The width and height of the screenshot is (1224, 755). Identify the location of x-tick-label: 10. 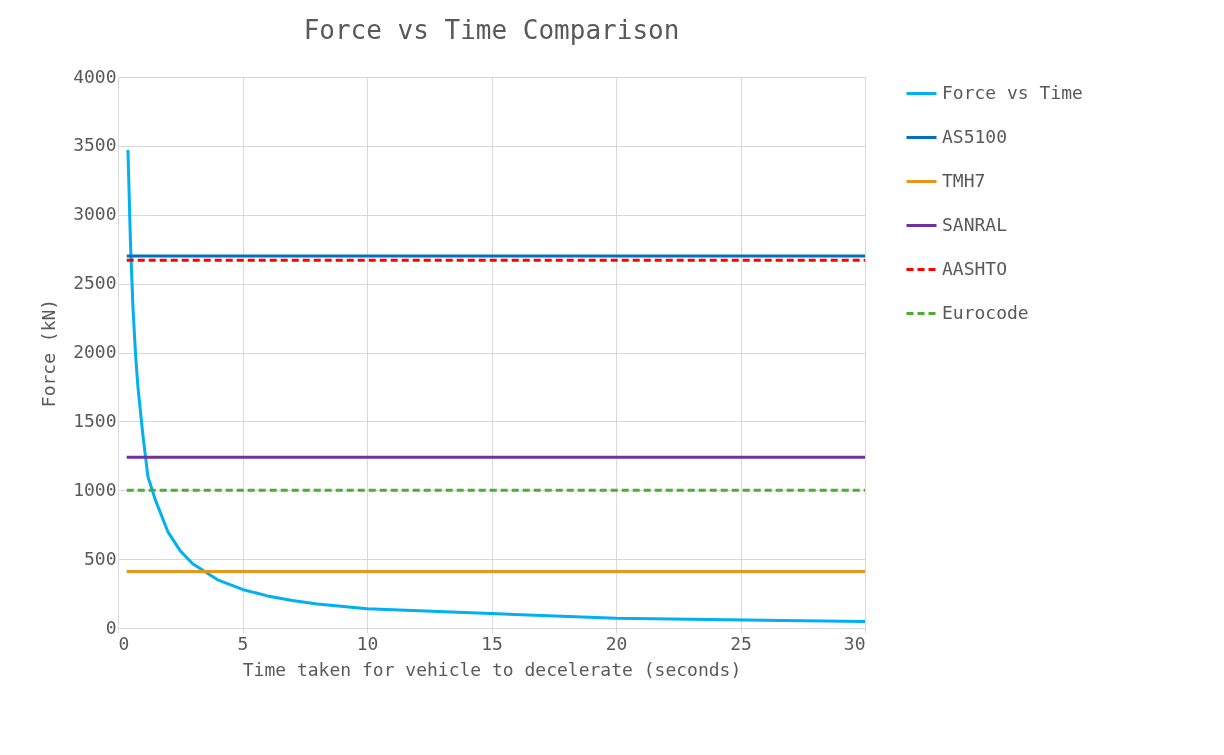
(367, 643).